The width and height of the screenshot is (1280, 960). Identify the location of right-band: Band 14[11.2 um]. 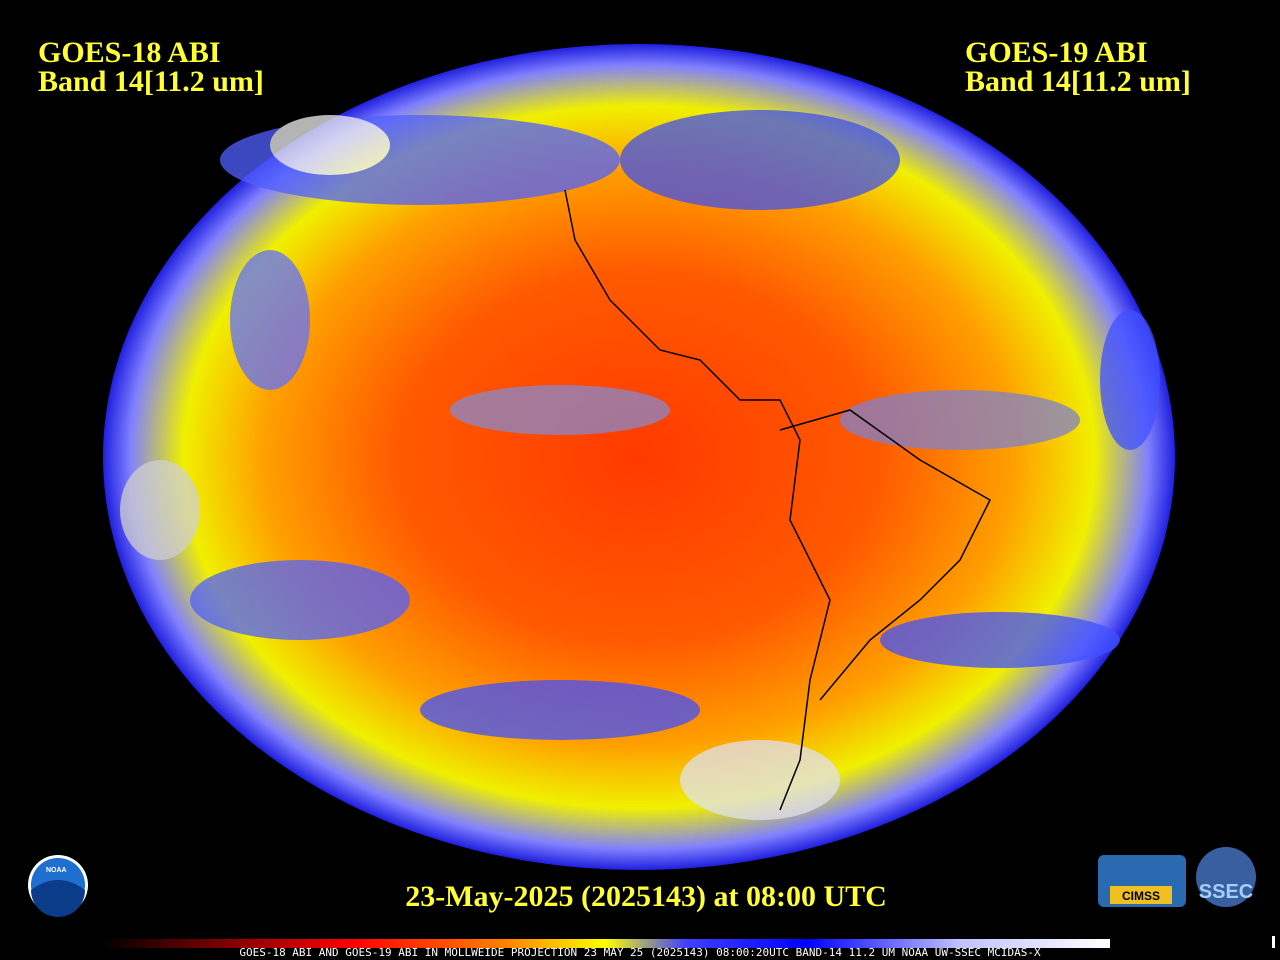
(1078, 81).